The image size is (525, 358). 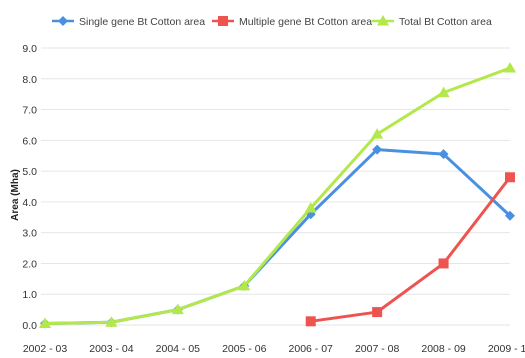 I want to click on y-tick-label: 3.0, so click(x=29, y=234).